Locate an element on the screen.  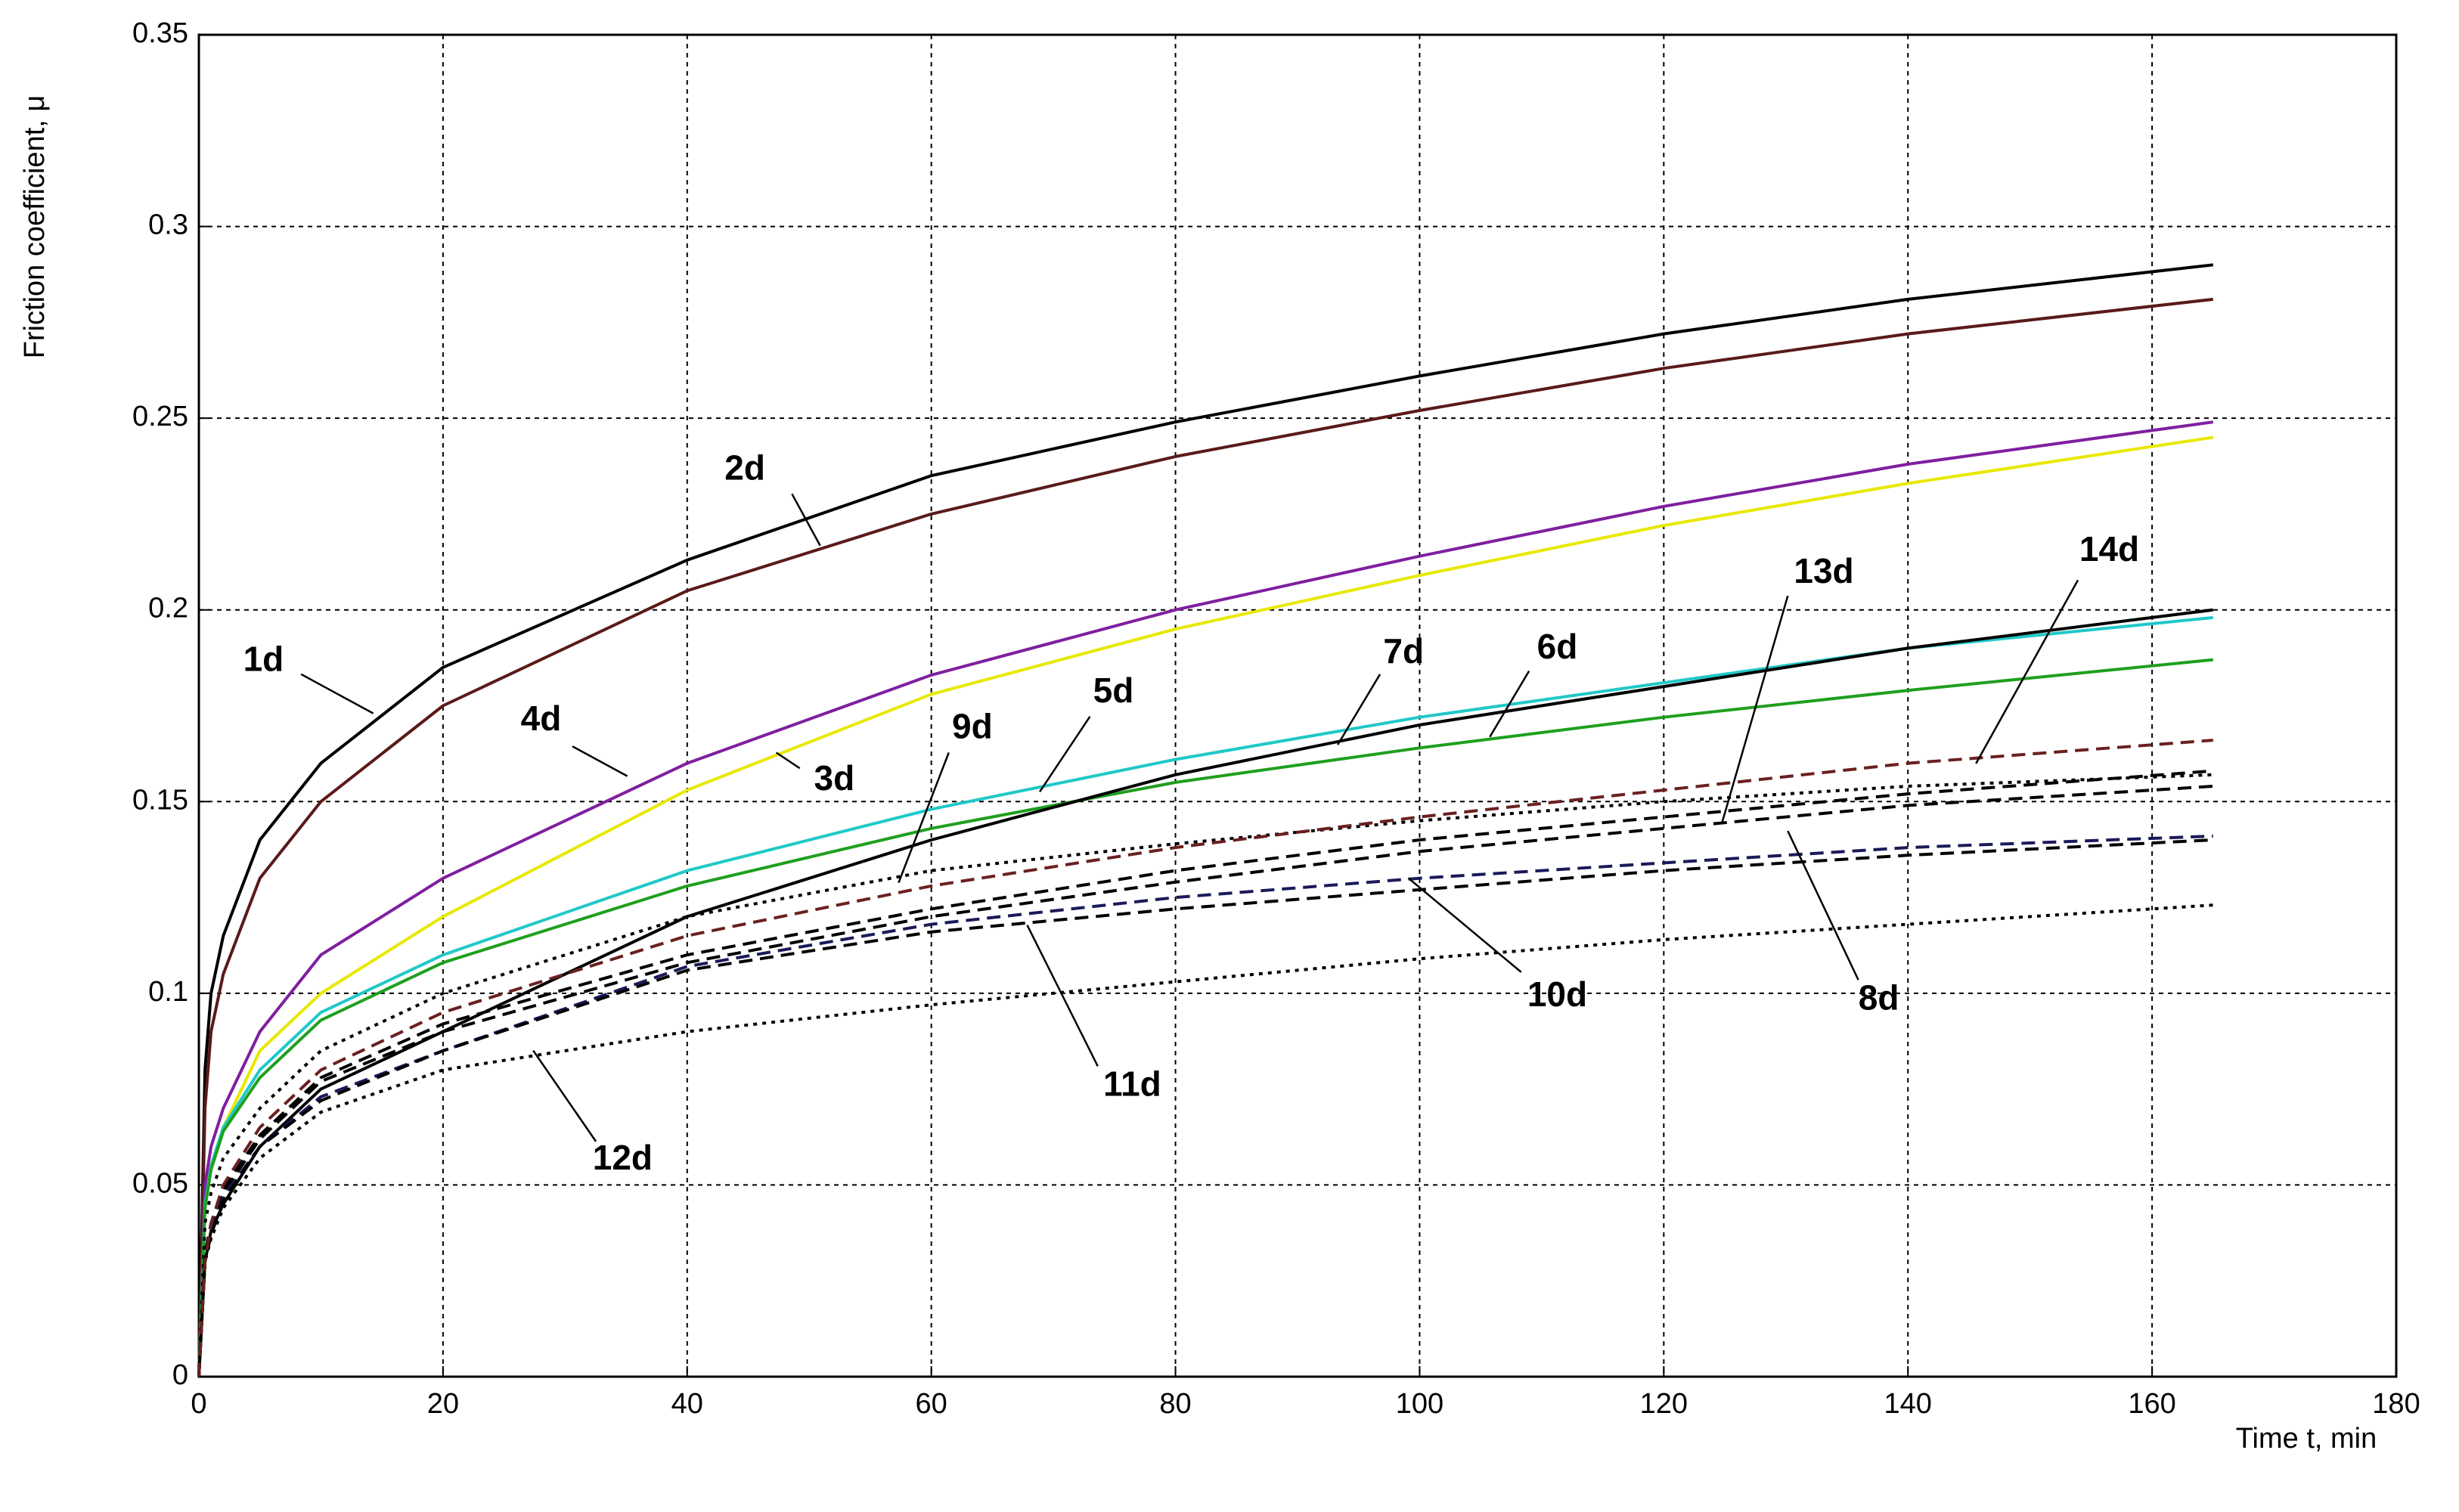
x-tick-label: 120 is located at coordinates (1664, 1404).